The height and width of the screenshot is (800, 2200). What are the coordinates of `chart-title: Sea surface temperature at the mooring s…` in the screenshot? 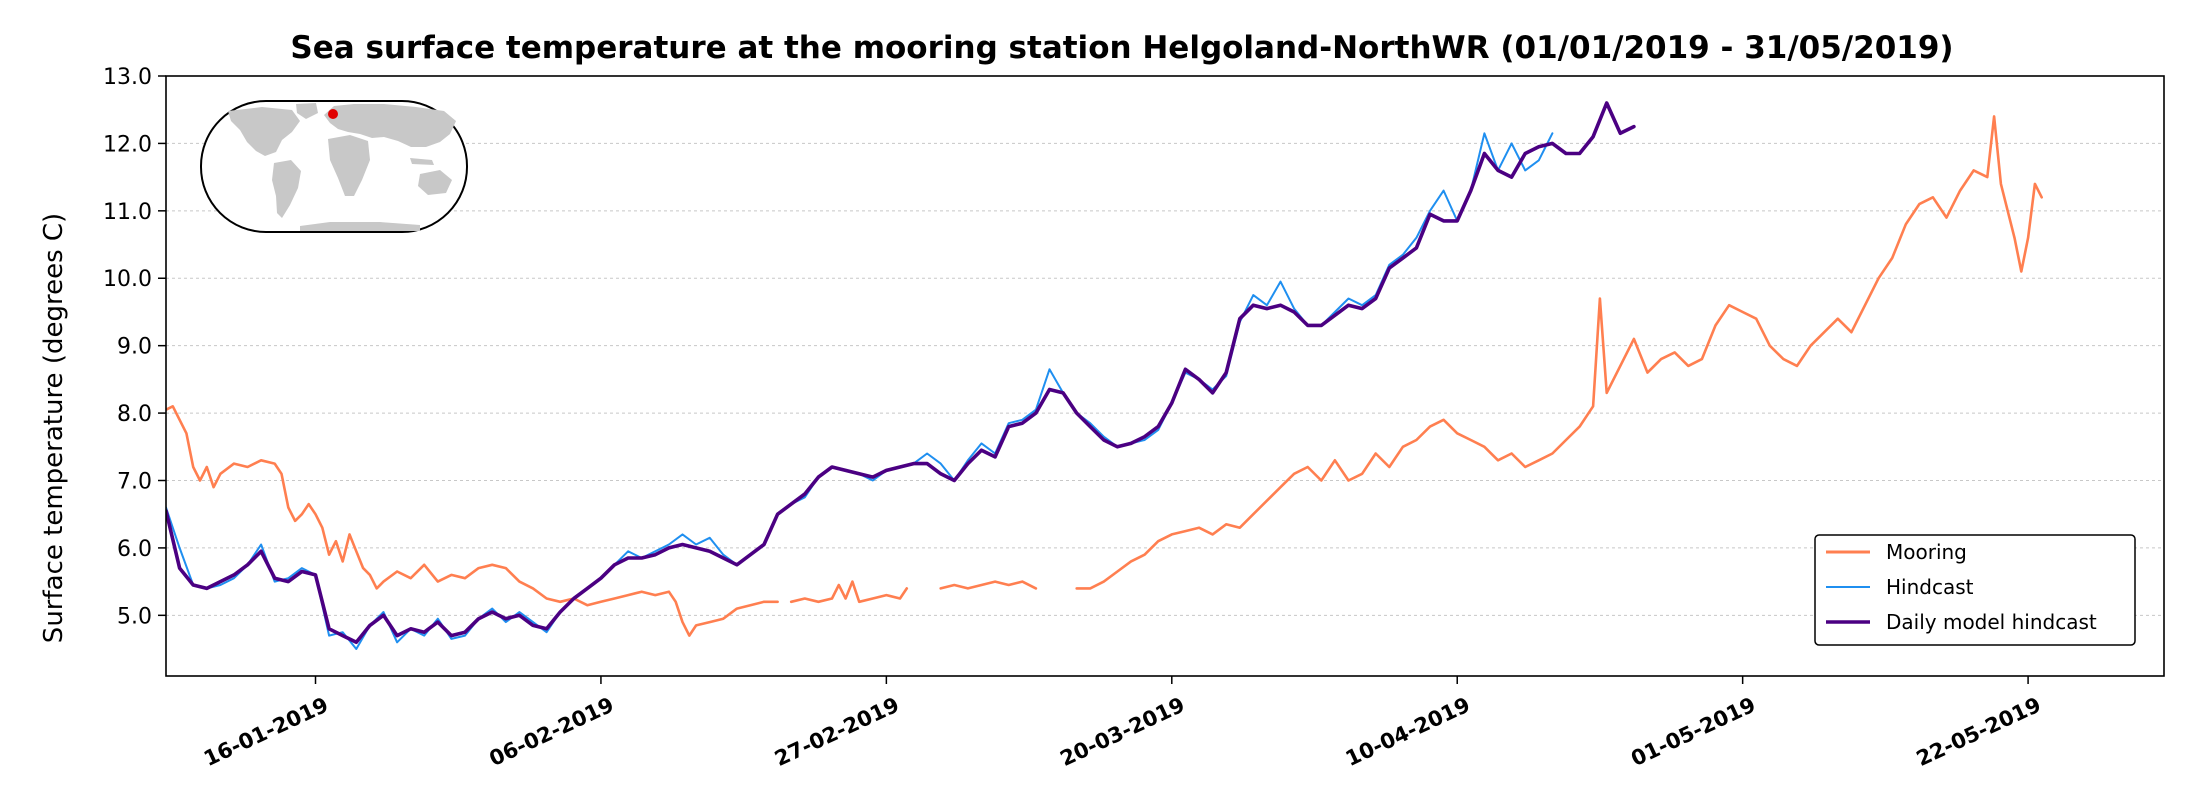 It's located at (1121, 48).